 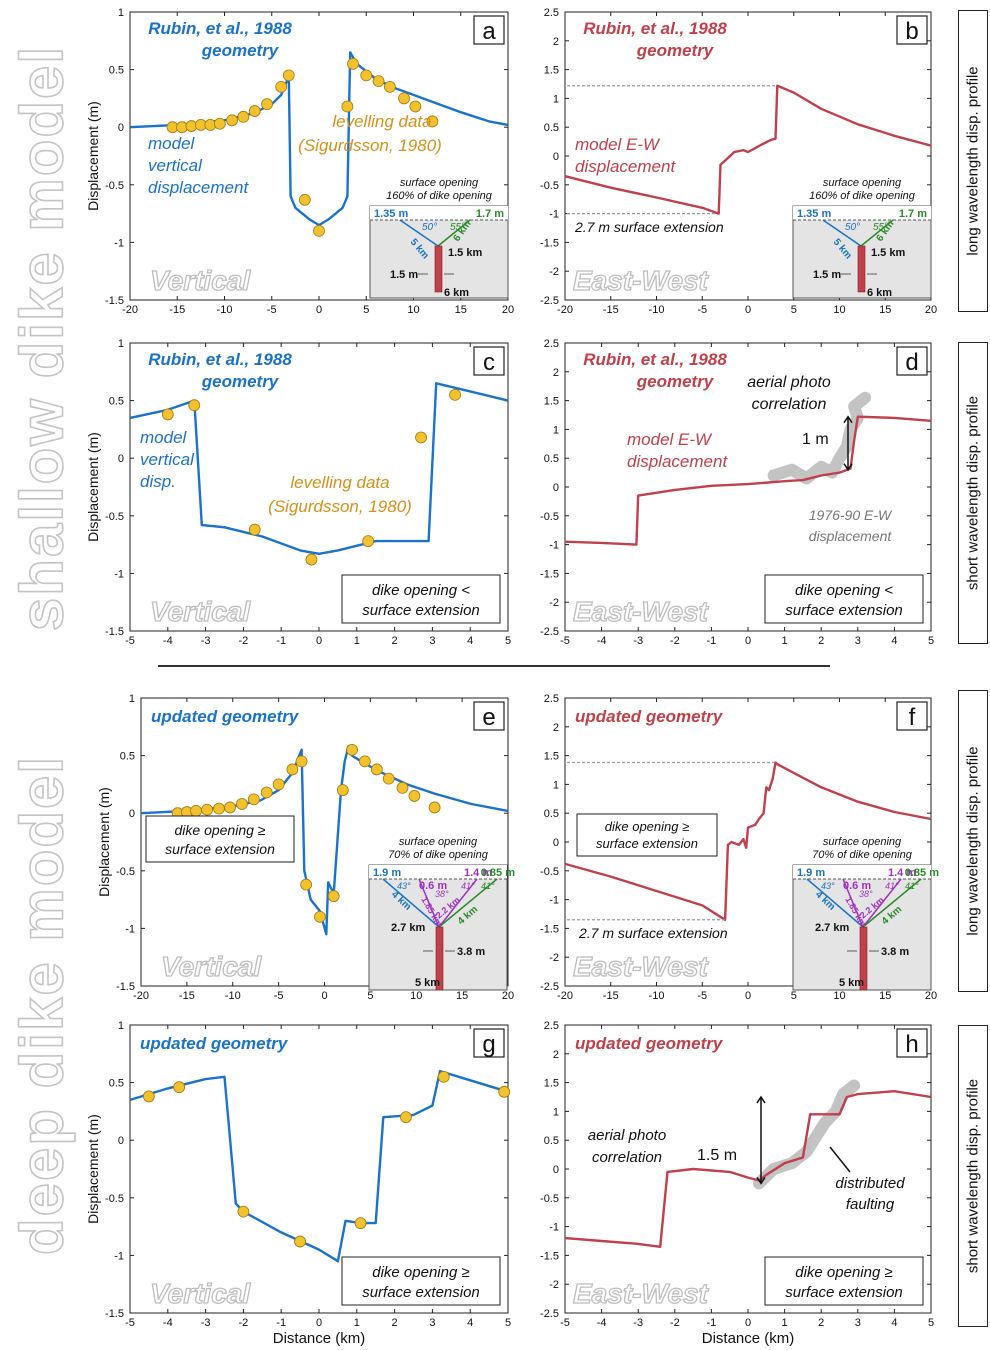 What do you see at coordinates (675, 641) in the screenshot?
I see `x-tick-label: -2` at bounding box center [675, 641].